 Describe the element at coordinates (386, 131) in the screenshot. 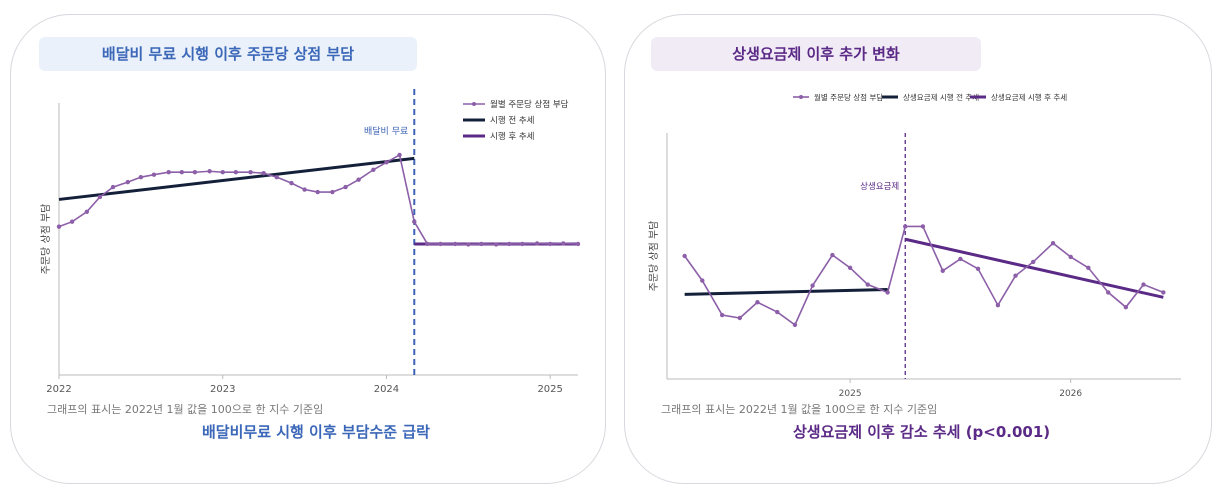

I see `event-label: 배달비 무료` at that location.